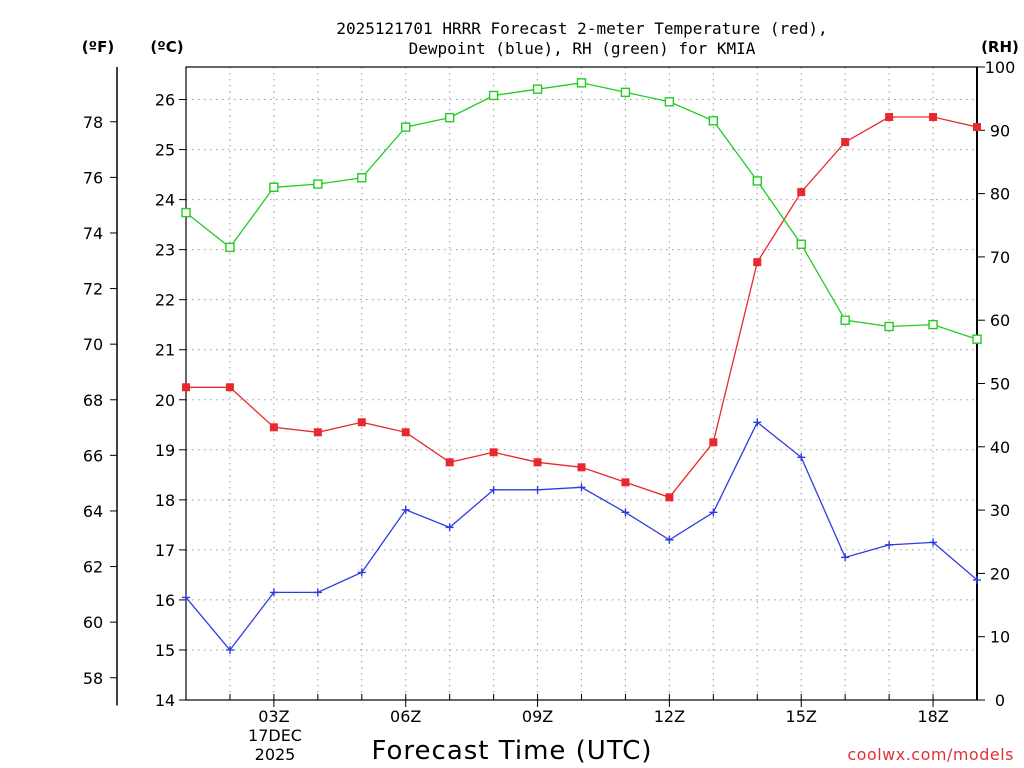 This screenshot has width=1024, height=768. I want to click on celsius-tick-label: 26, so click(165, 100).